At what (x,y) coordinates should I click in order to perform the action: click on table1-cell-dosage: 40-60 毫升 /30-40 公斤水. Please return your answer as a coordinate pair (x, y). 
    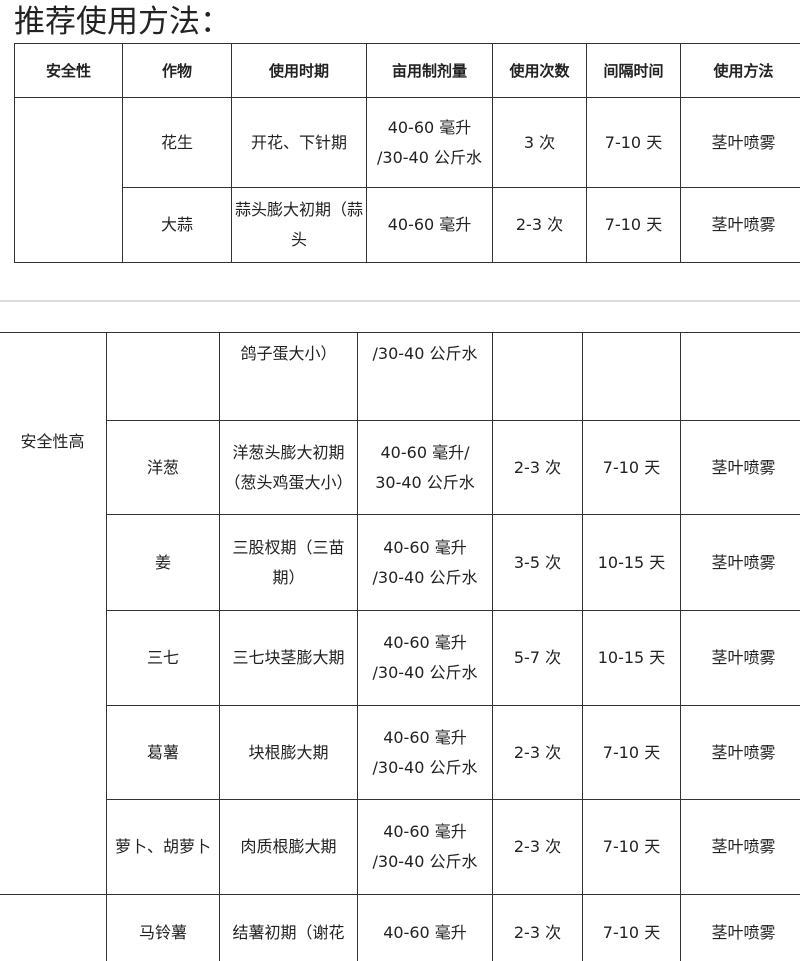
    Looking at the image, I should click on (429, 142).